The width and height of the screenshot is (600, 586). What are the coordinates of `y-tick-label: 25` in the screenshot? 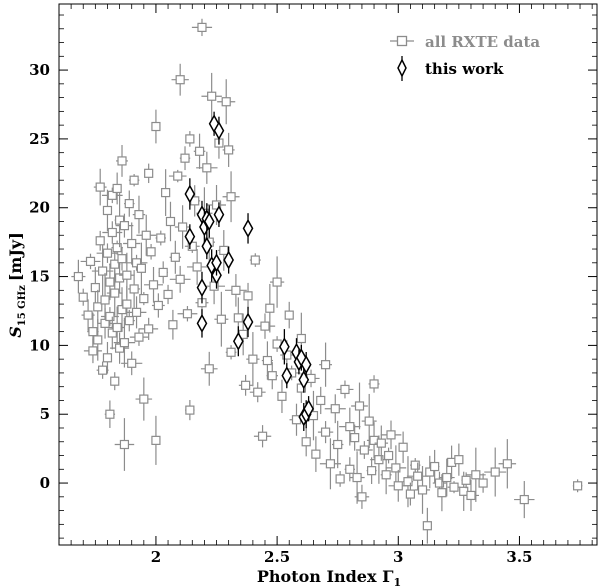 It's located at (39, 139).